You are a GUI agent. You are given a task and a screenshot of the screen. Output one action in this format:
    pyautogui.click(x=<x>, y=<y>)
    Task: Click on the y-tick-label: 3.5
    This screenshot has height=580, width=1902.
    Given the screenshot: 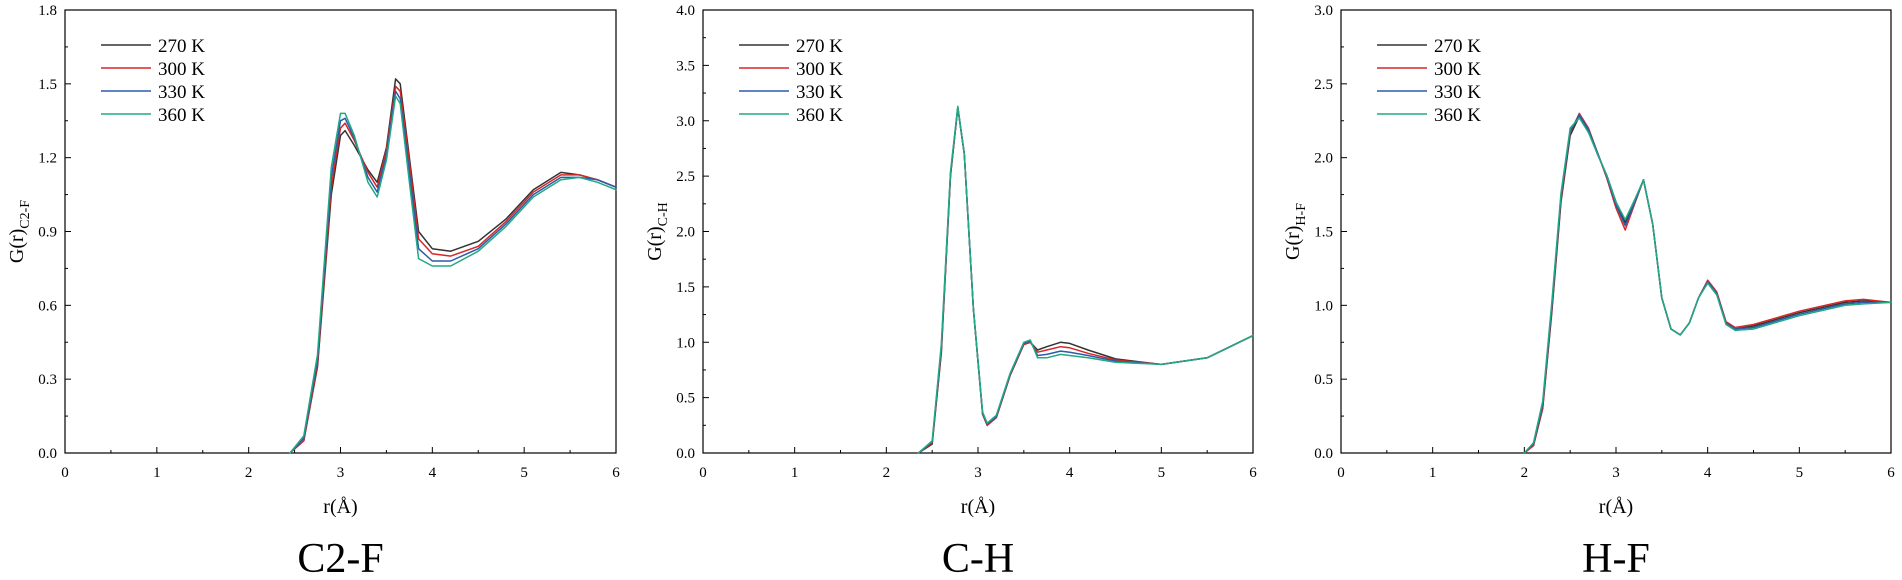 What is the action you would take?
    pyautogui.click(x=685, y=66)
    